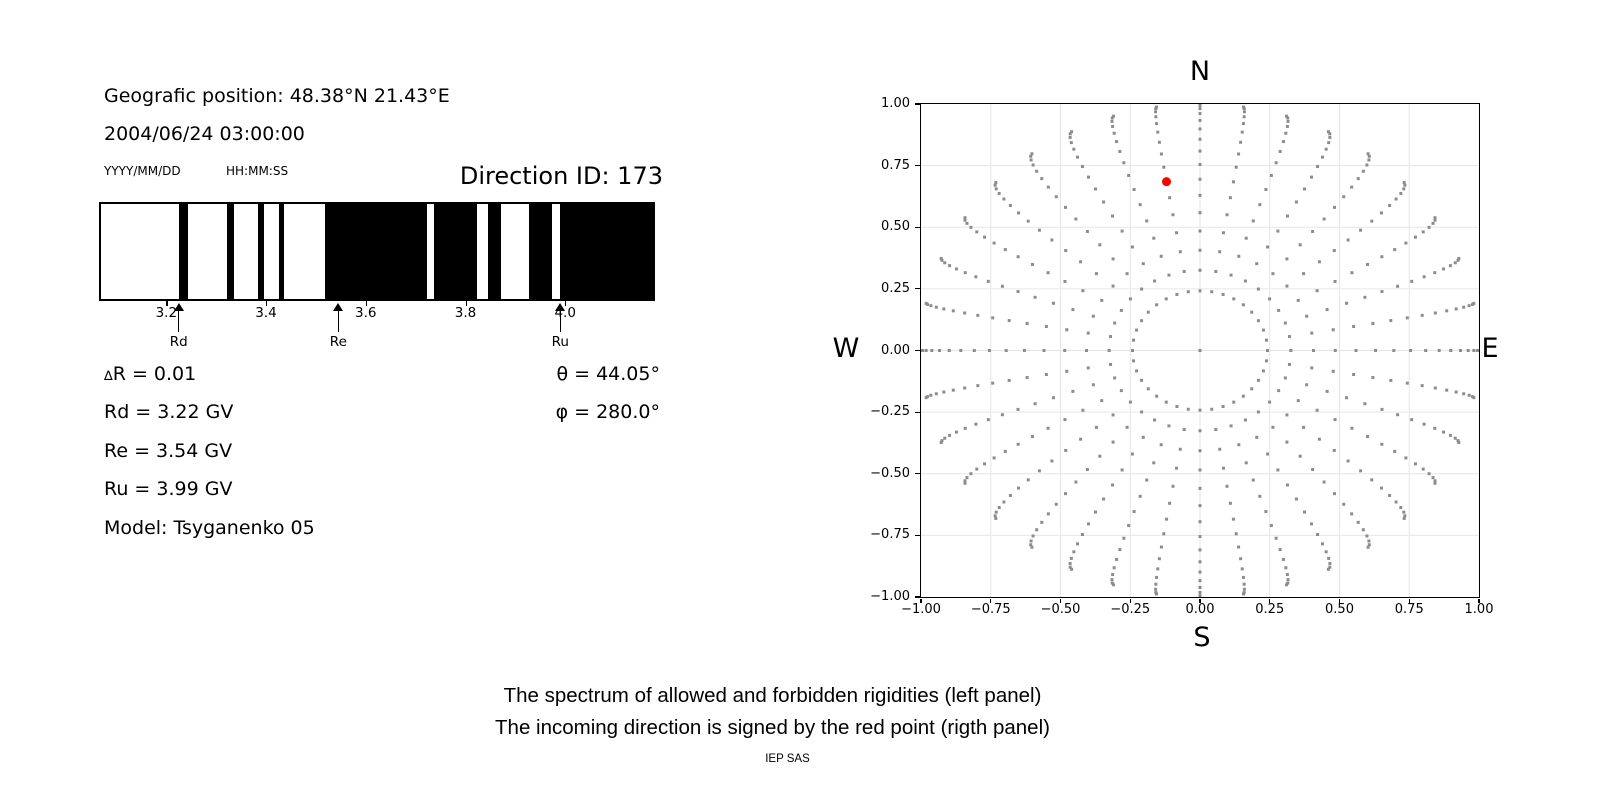 Image resolution: width=1600 pixels, height=800 pixels. Describe the element at coordinates (560, 342) in the screenshot. I see `cutoff-arrow-label: Ru` at that location.